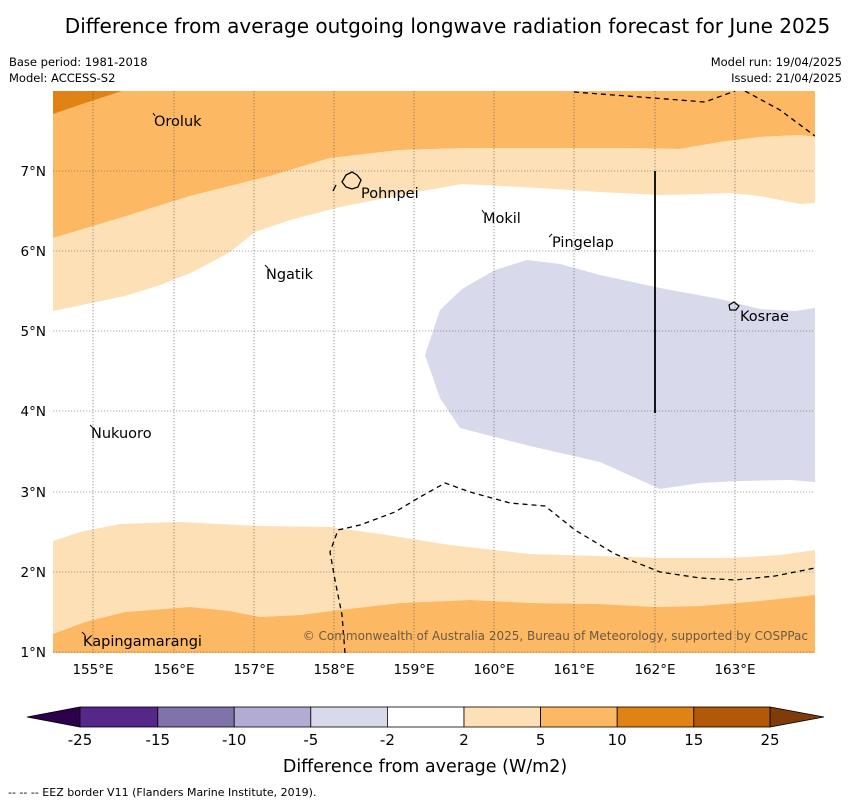 The width and height of the screenshot is (850, 804). What do you see at coordinates (33, 653) in the screenshot?
I see `lat-1n: 1°N` at bounding box center [33, 653].